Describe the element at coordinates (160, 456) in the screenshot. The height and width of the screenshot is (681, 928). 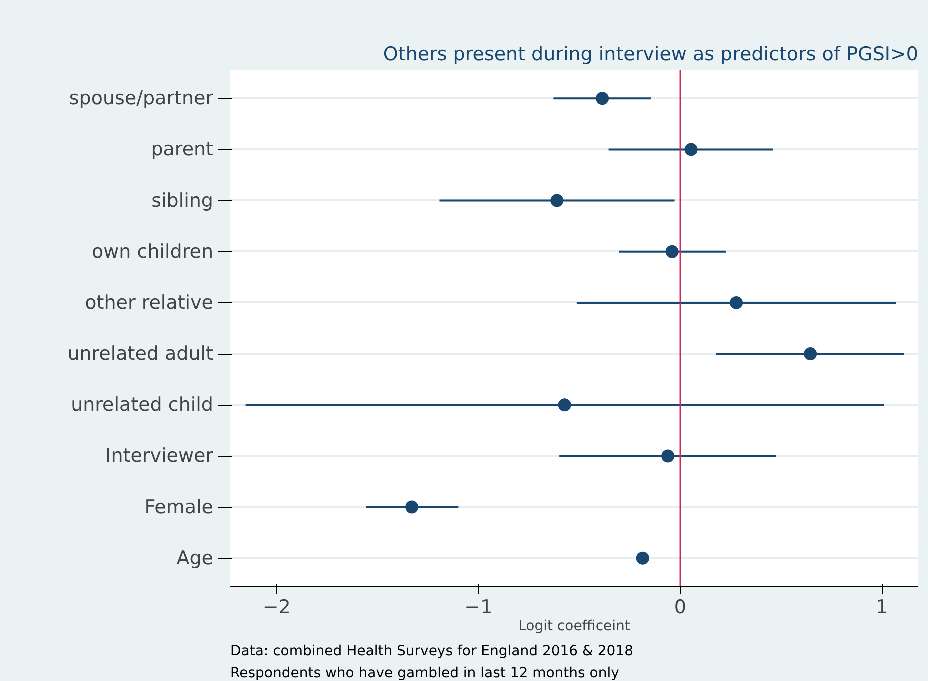
I see `y-tick-label: Interviewer` at that location.